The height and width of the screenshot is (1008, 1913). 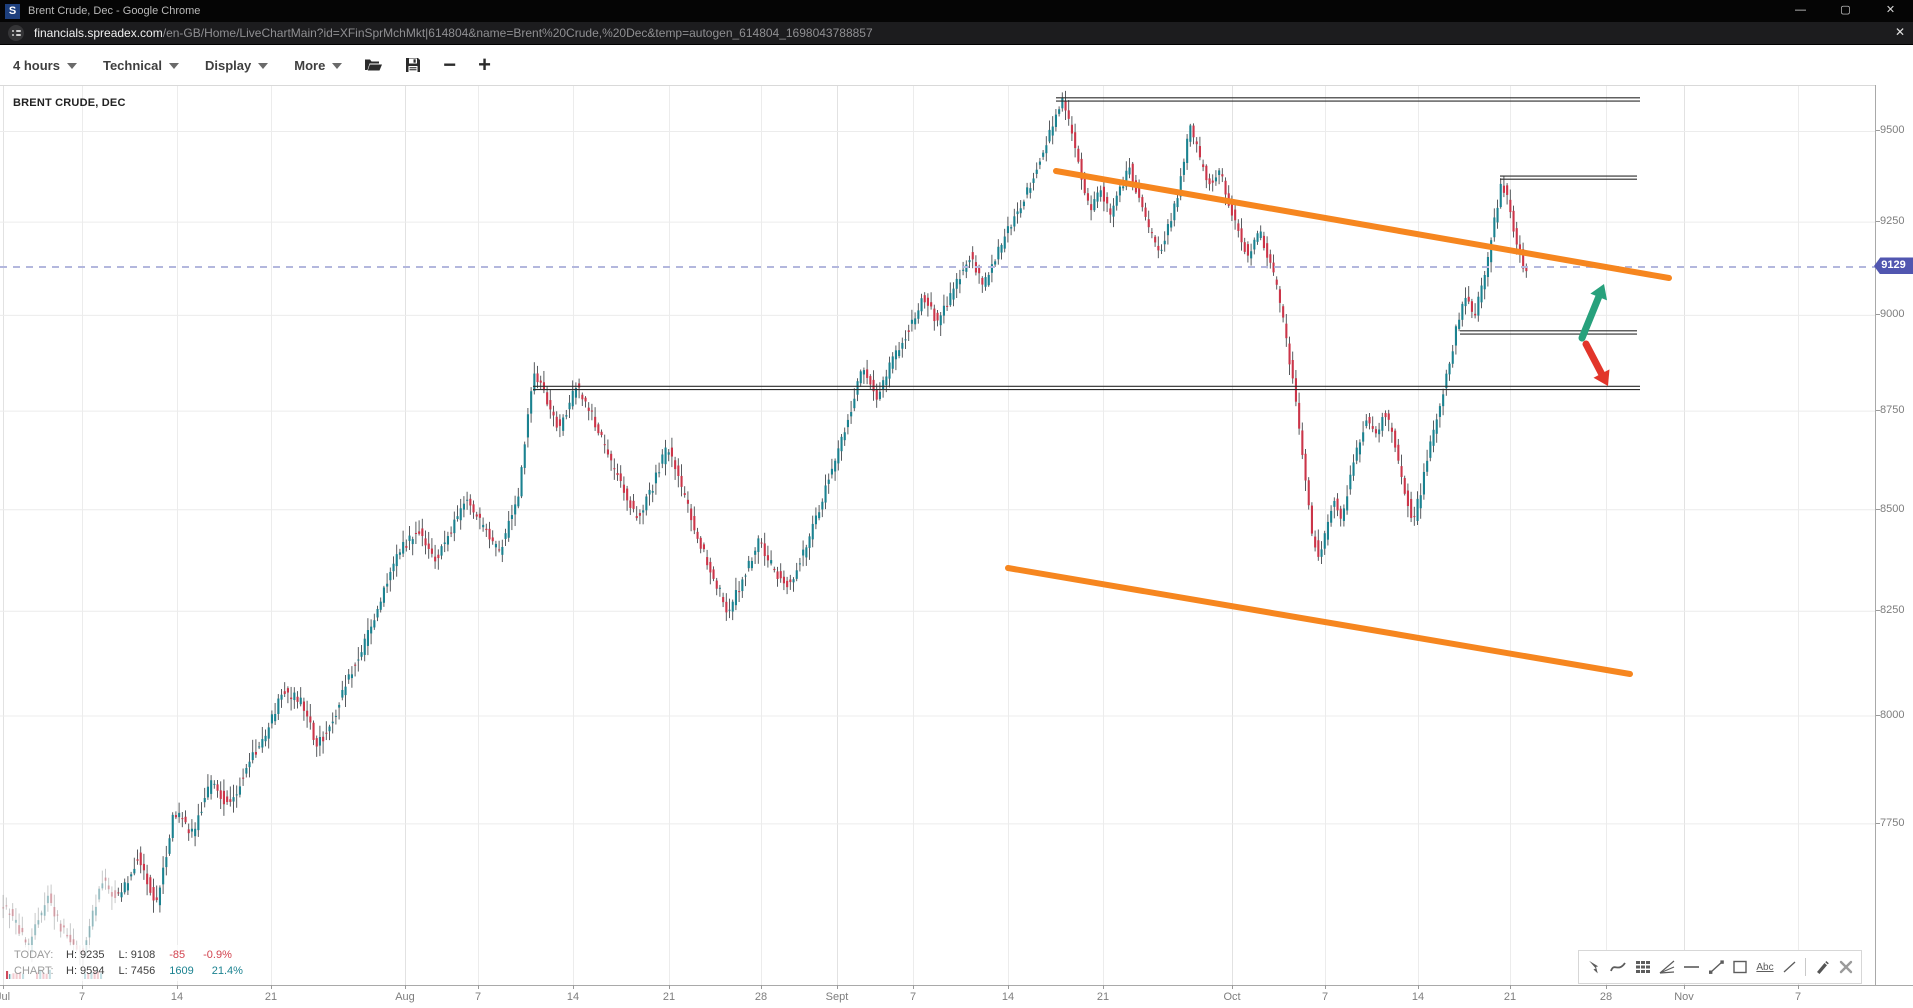 I want to click on price-tick-label: 7750, so click(x=1892, y=822).